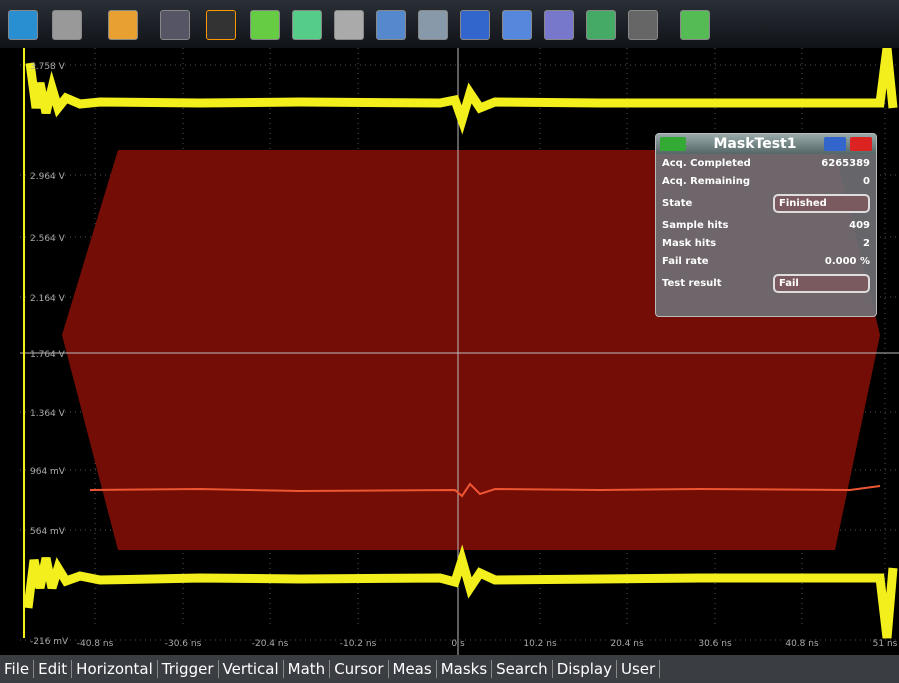 The height and width of the screenshot is (683, 899). I want to click on row-value: 0.000 %, so click(847, 261).